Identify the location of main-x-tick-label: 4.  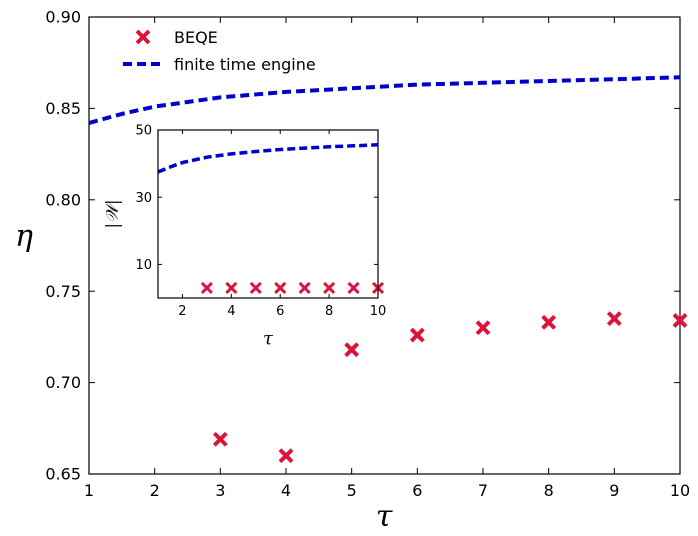
(286, 490).